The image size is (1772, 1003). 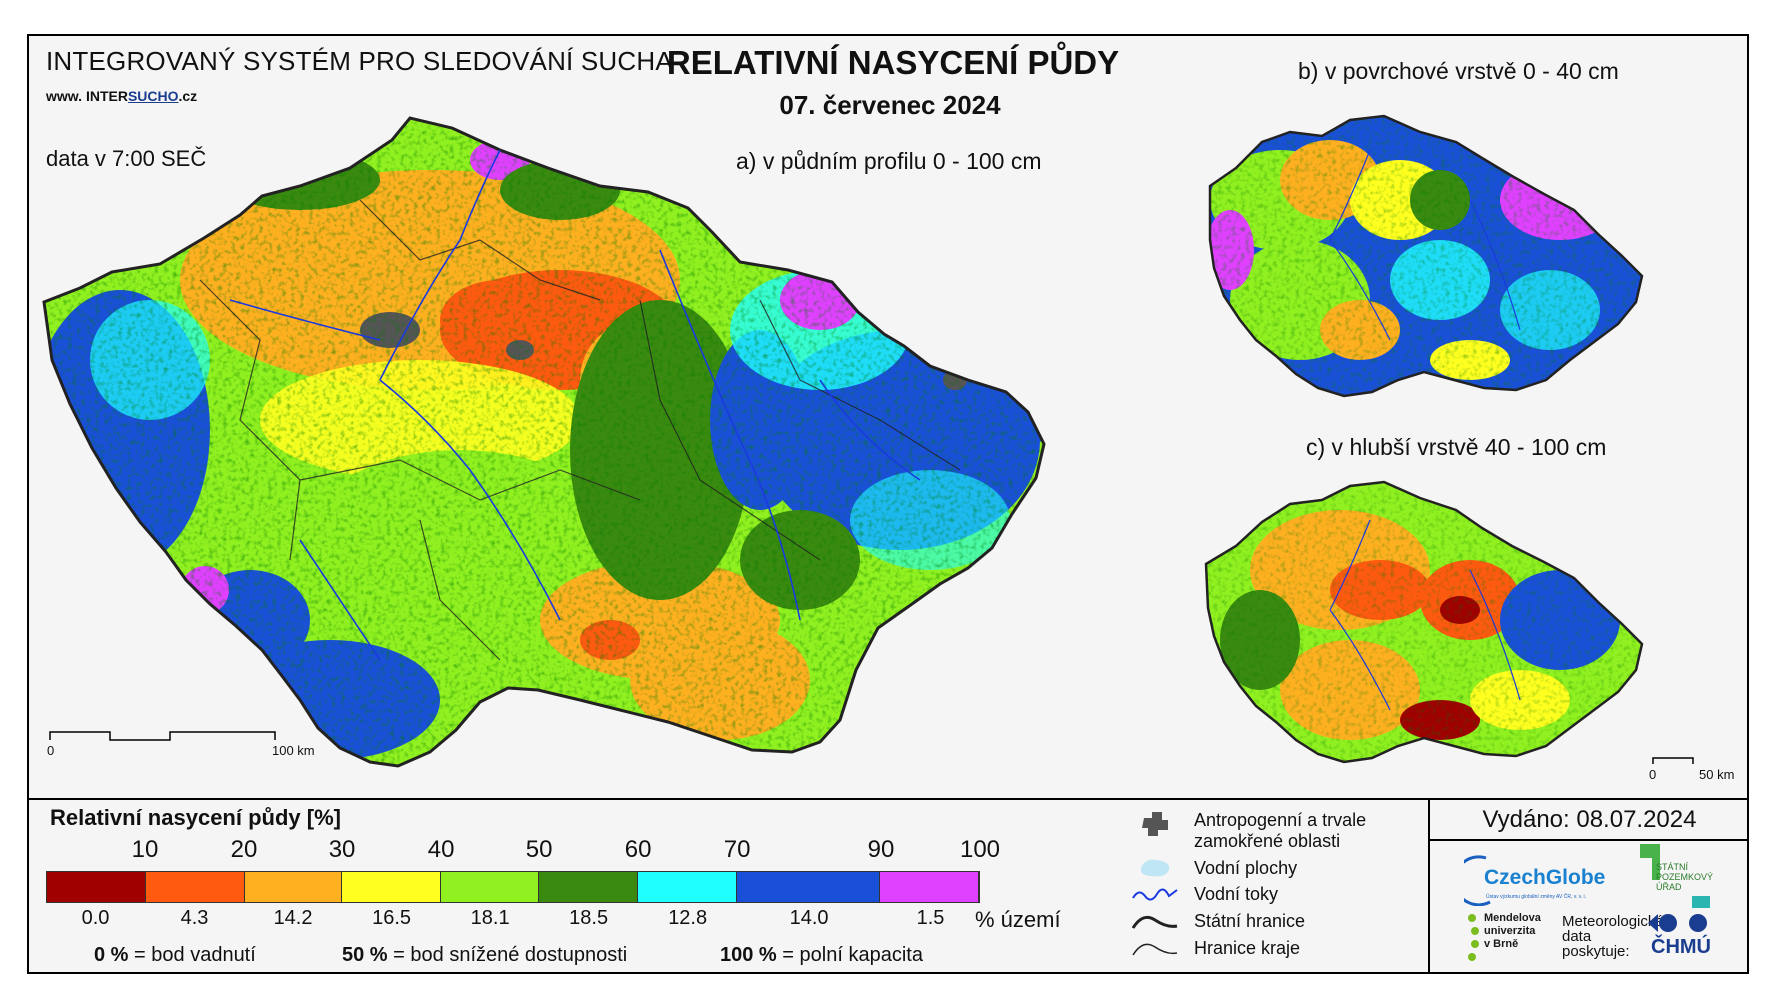 What do you see at coordinates (1425, 245) in the screenshot?
I see `map-b-rivers` at bounding box center [1425, 245].